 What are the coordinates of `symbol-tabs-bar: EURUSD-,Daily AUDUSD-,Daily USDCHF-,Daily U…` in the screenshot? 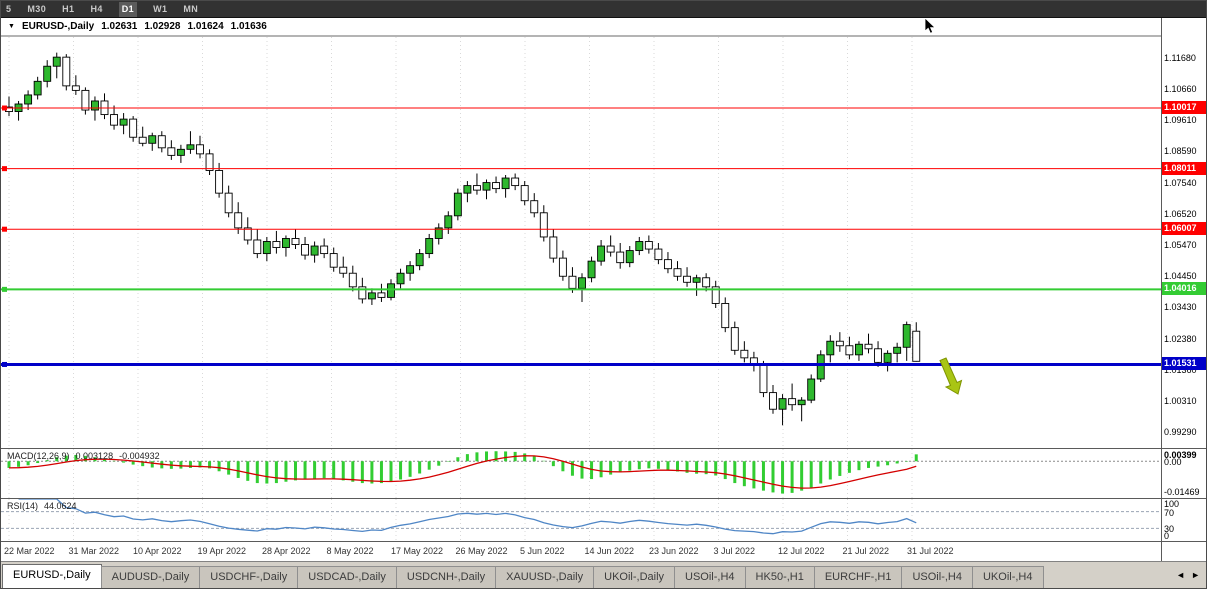 It's located at (603, 574).